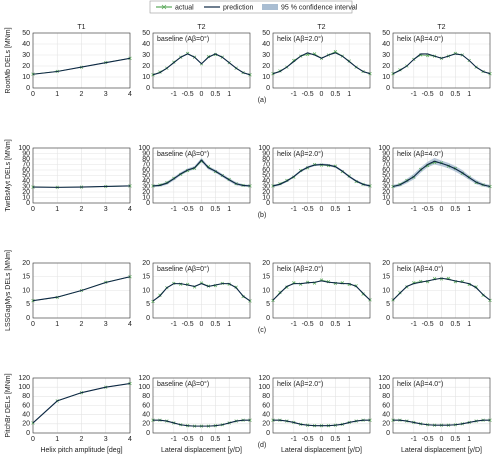  I want to click on legend-box, so click(251, 7).